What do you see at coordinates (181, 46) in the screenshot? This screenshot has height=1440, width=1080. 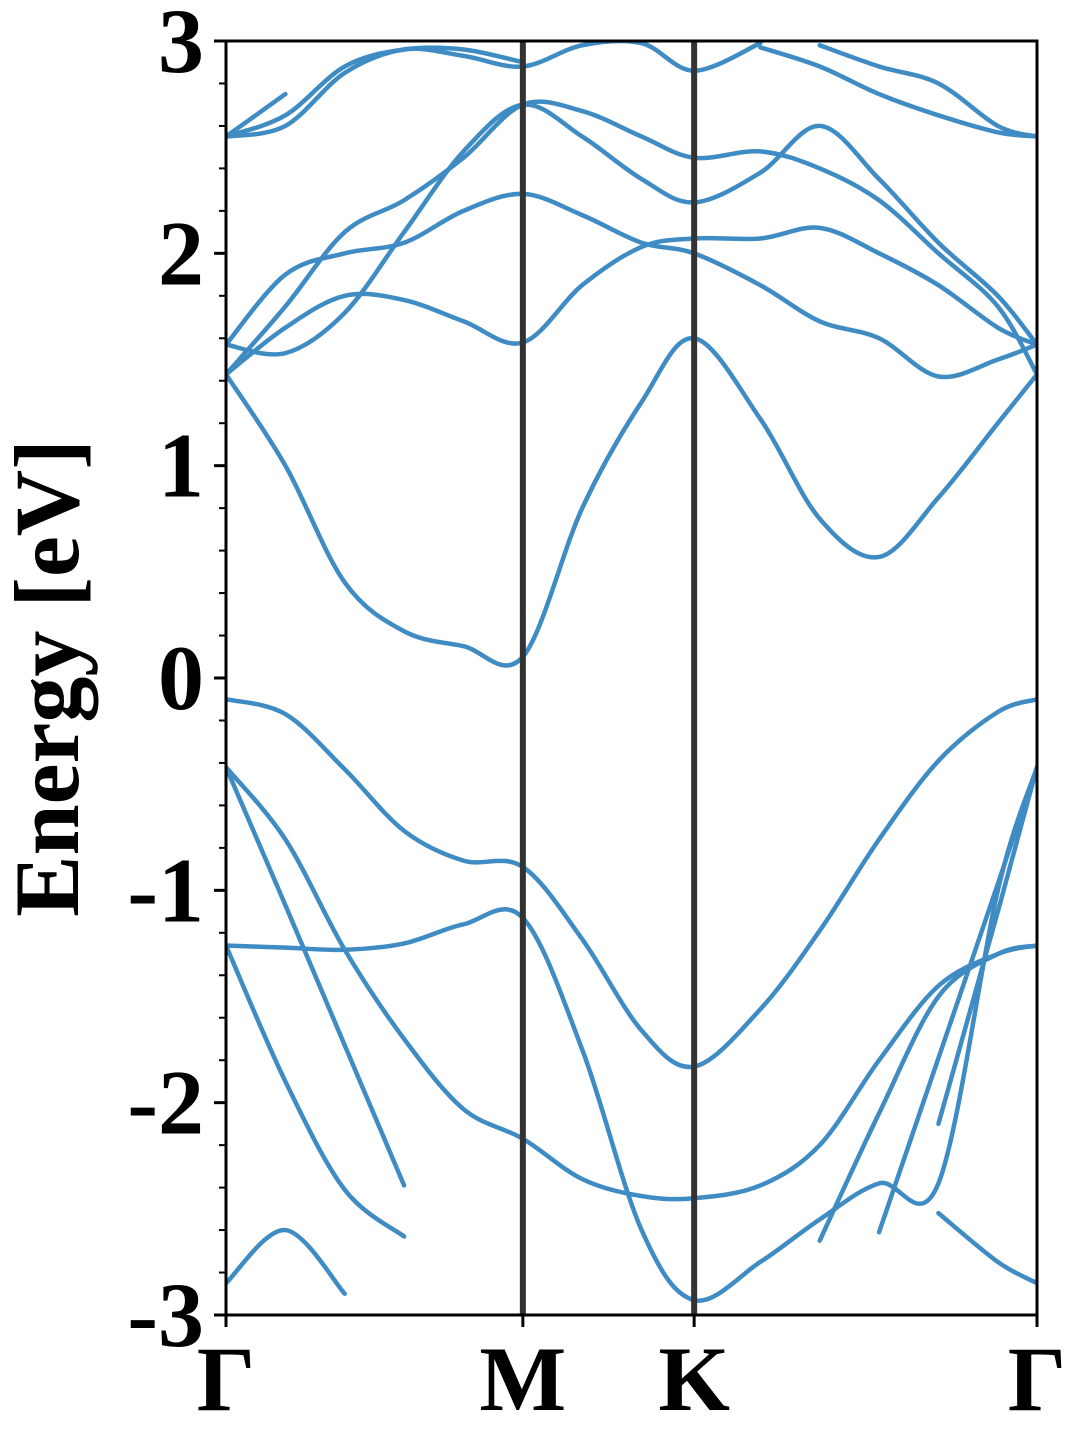 I see `y-tick-label: 3` at bounding box center [181, 46].